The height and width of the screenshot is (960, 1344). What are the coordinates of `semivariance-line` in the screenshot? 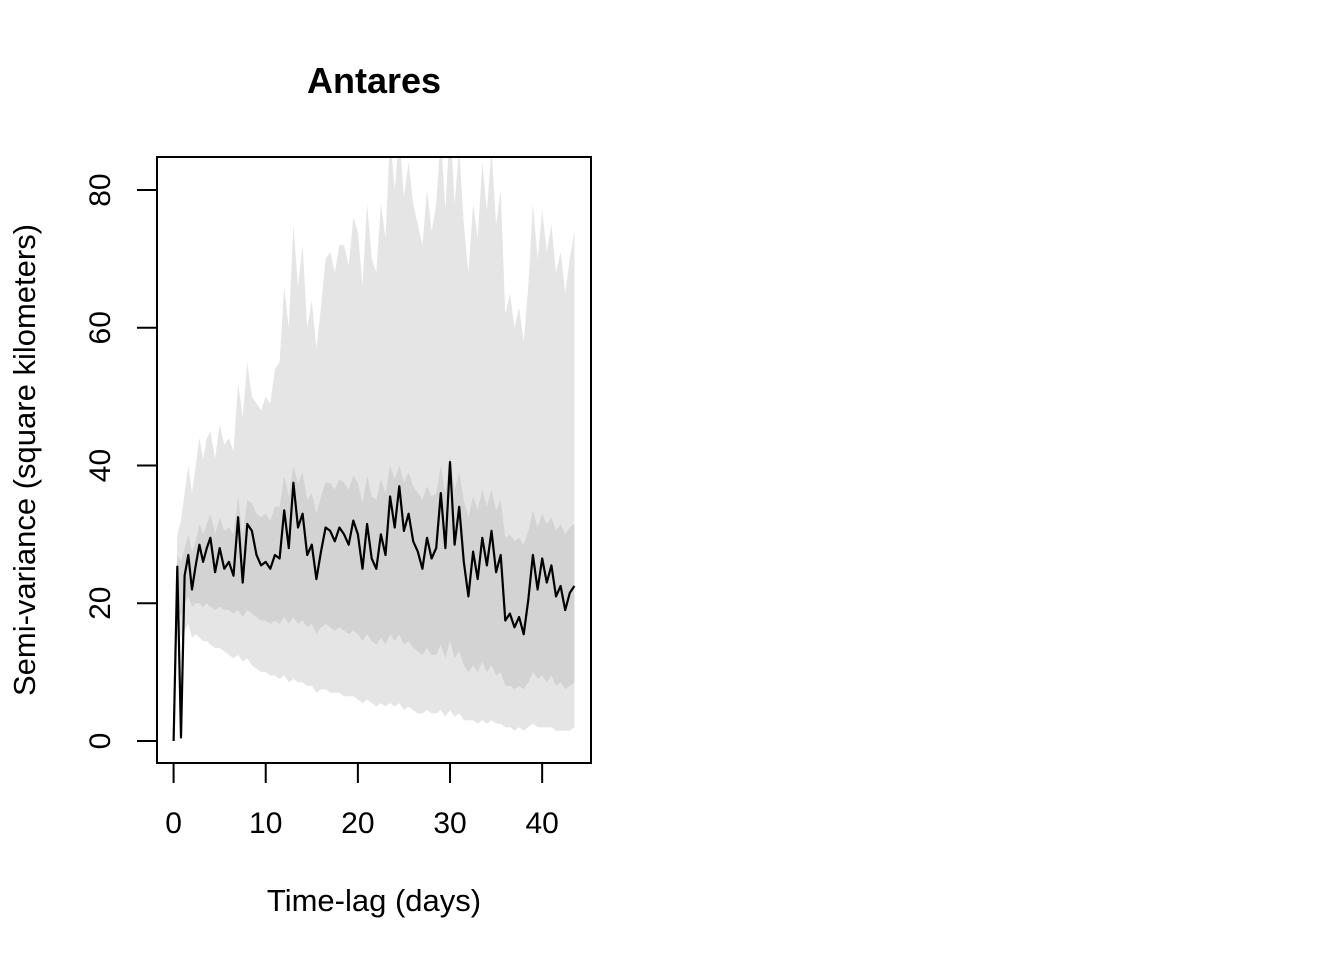 It's located at (374, 601).